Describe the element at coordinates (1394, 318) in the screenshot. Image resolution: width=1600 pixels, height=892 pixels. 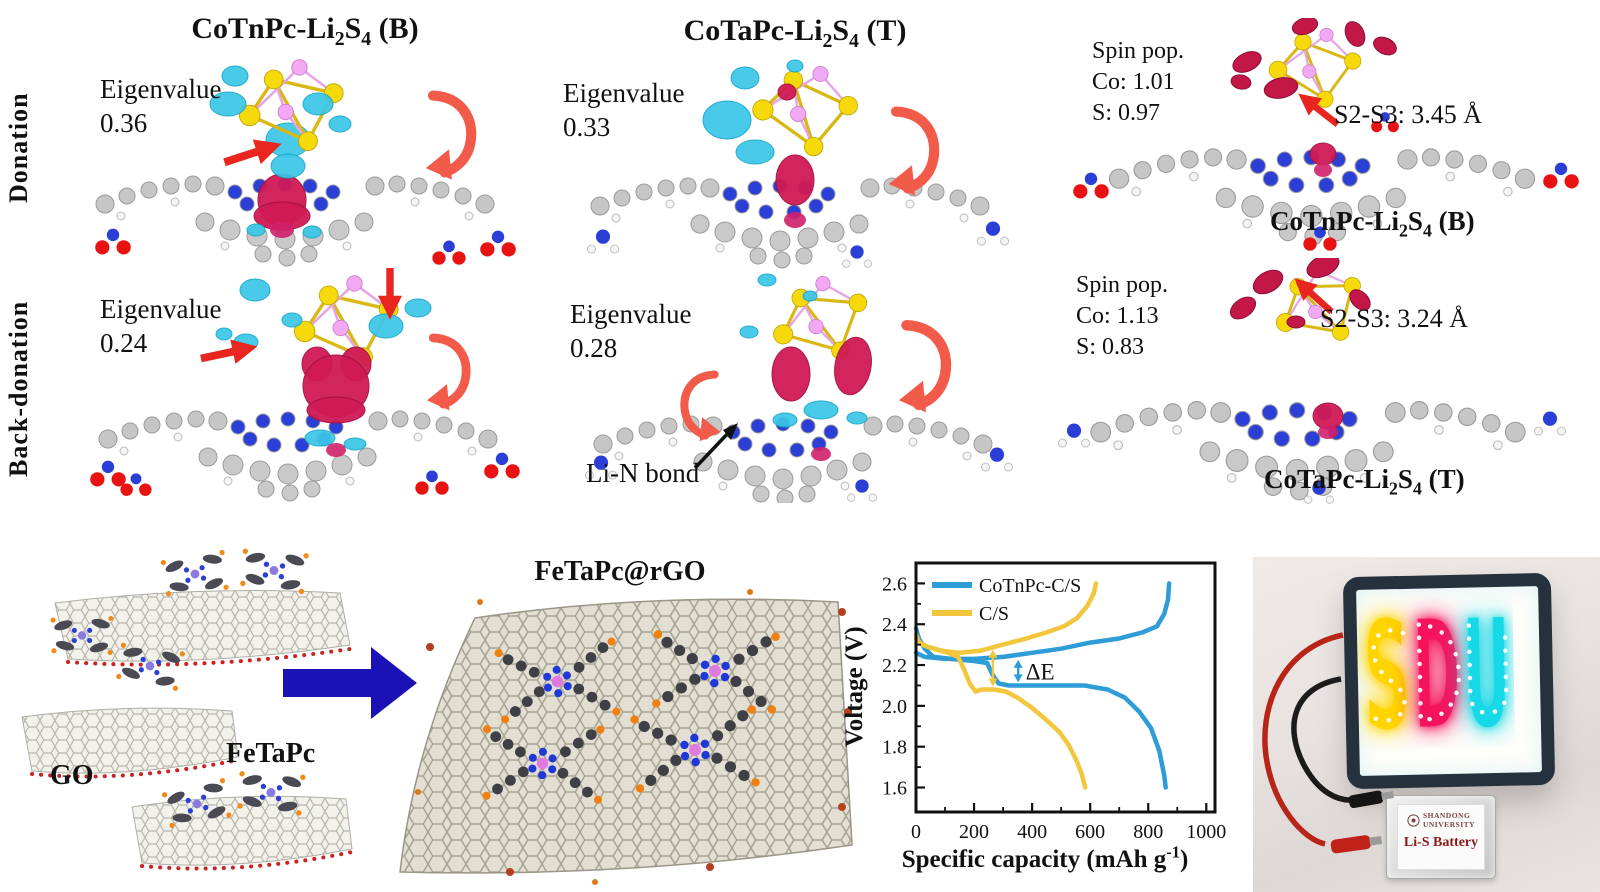
I see `s2-s3-distance-cotapc: S2-S3: 3.24 Å` at that location.